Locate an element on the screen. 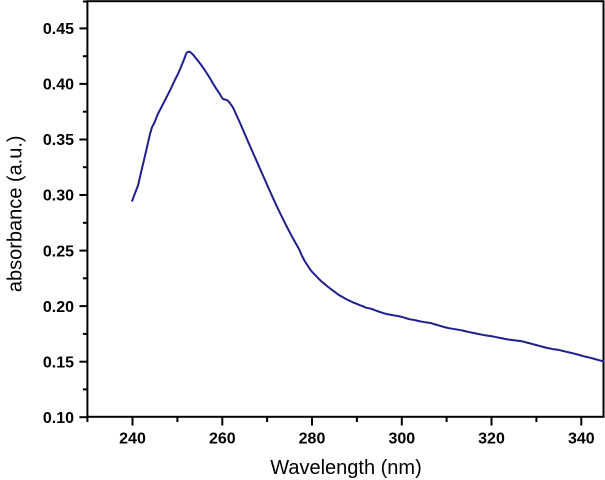 The width and height of the screenshot is (605, 480). svg-text: Wavelength (nm) is located at coordinates (346, 468).